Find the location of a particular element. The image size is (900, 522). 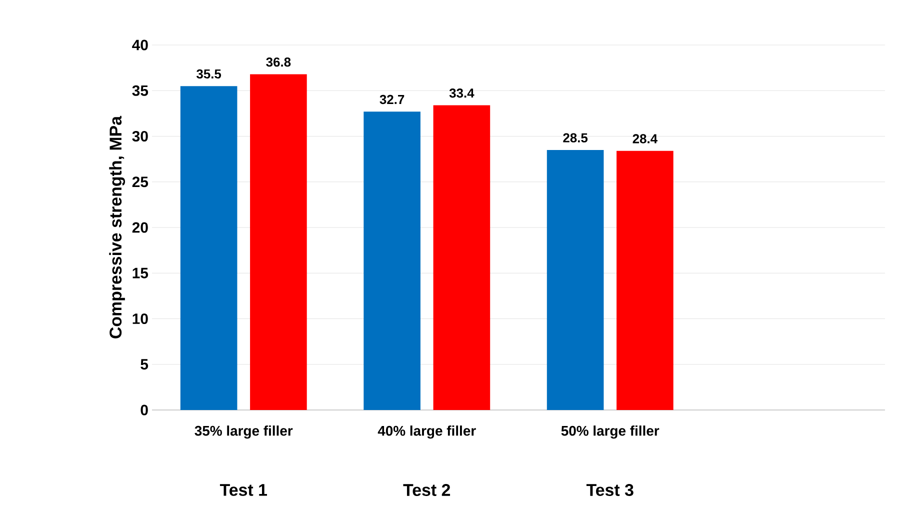

text: Test 1 is located at coordinates (243, 490).